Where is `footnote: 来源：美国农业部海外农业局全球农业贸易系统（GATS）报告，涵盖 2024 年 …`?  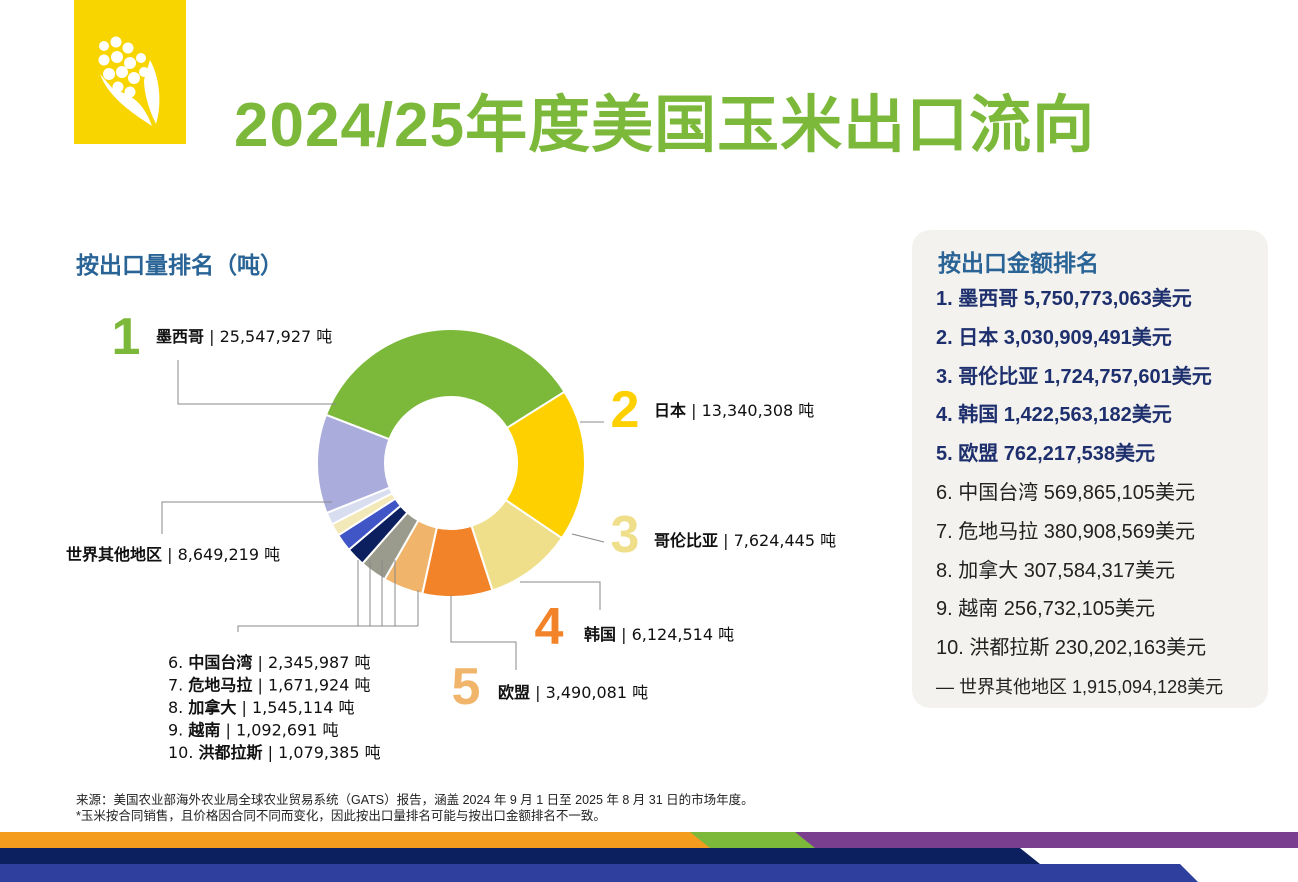 footnote: 来源：美国农业部海外农业局全球农业贸易系统（GATS）报告，涵盖 2024 年 … is located at coordinates (415, 808).